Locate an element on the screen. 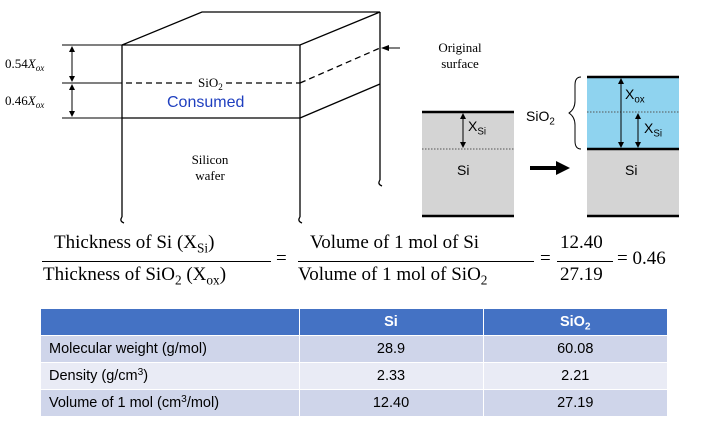 This screenshot has width=710, height=431. table-row: Density (g/cm3) 2.33 2.21 is located at coordinates (354, 376).